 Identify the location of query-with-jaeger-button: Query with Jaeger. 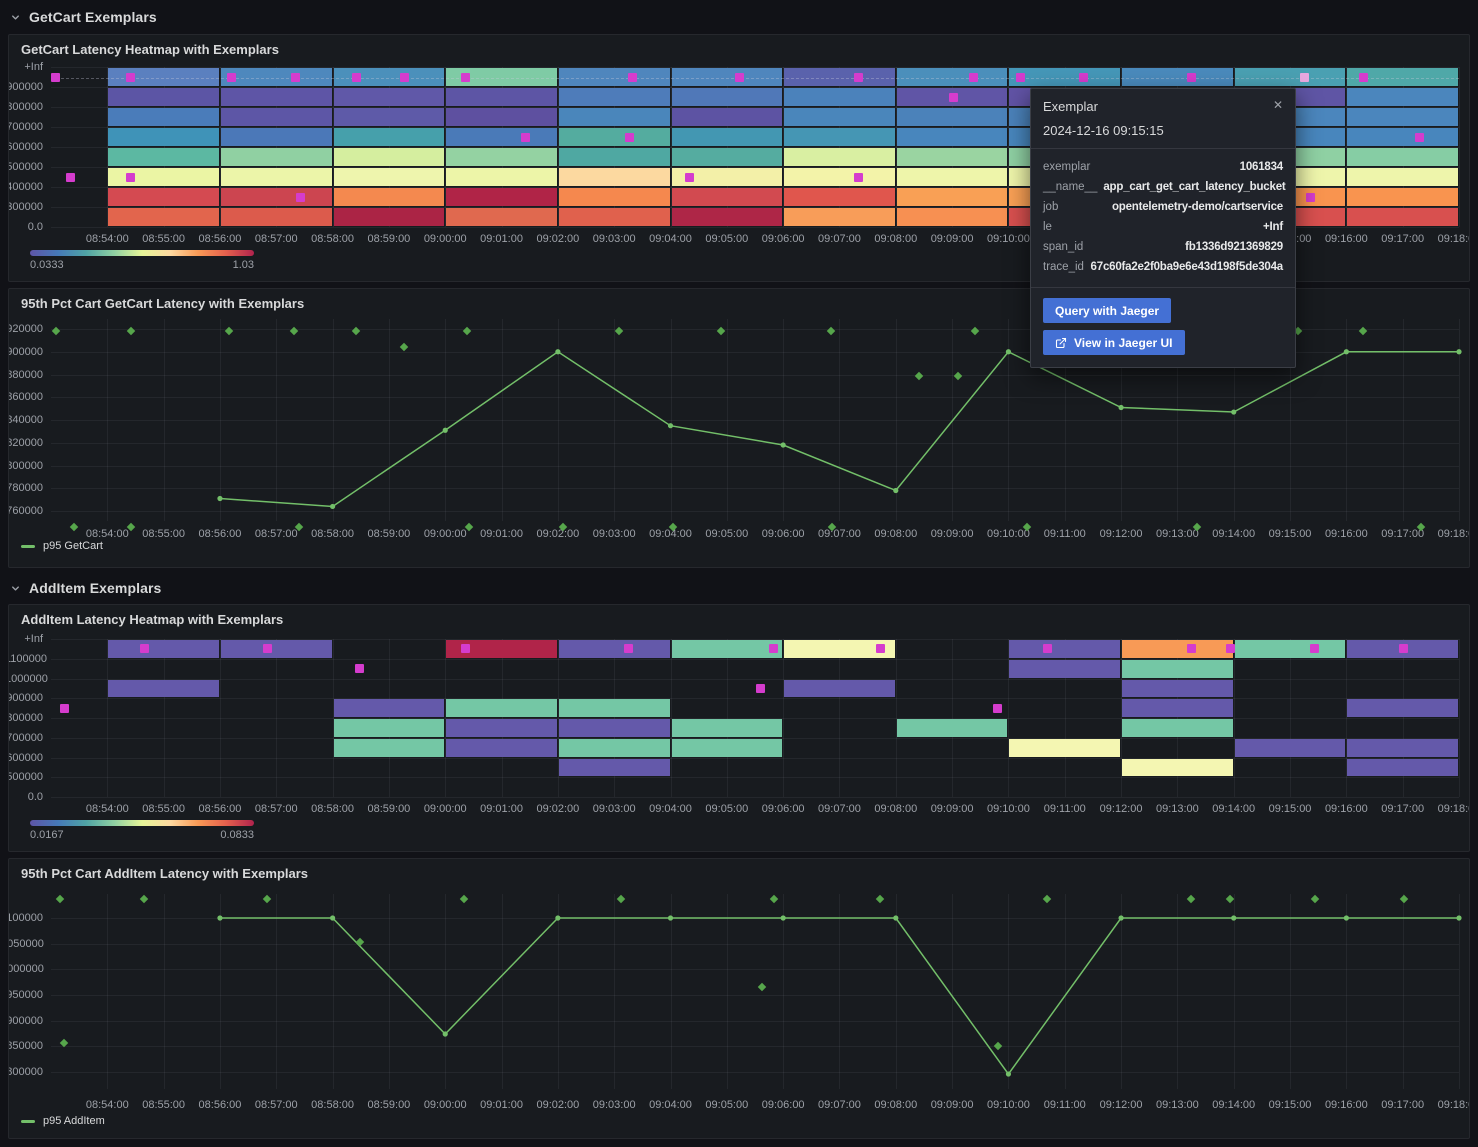
(1107, 310).